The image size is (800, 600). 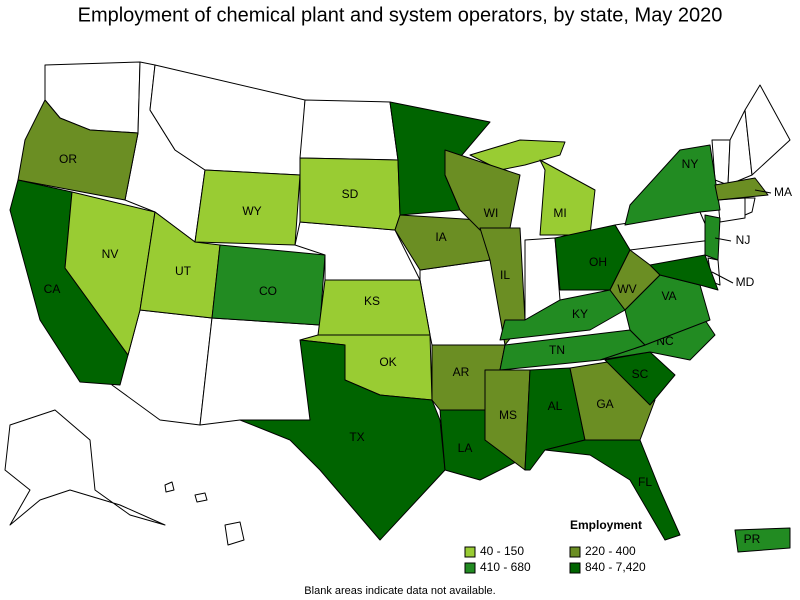 What do you see at coordinates (745, 282) in the screenshot?
I see `state-label: MD` at bounding box center [745, 282].